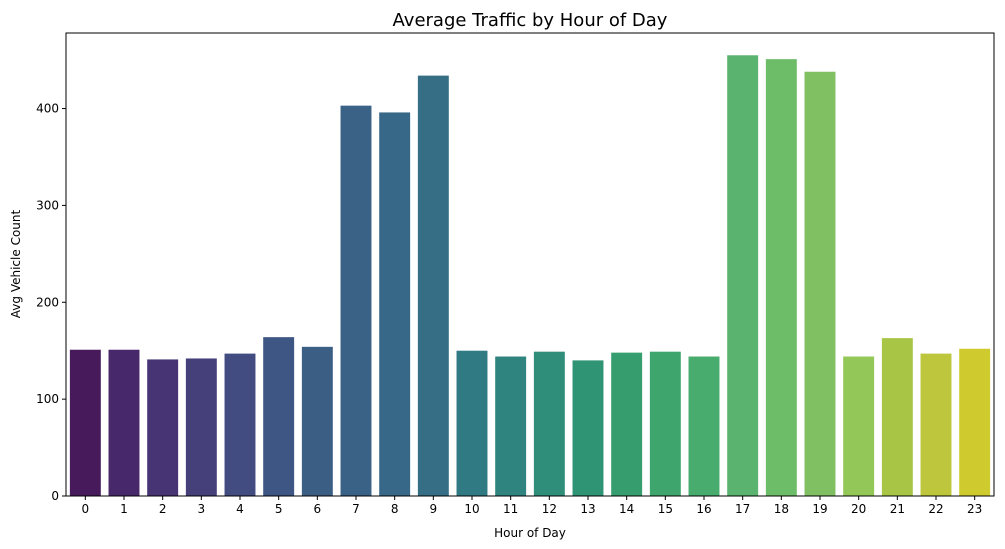 The height and width of the screenshot is (549, 1005). I want to click on x-tick-label: 11, so click(510, 509).